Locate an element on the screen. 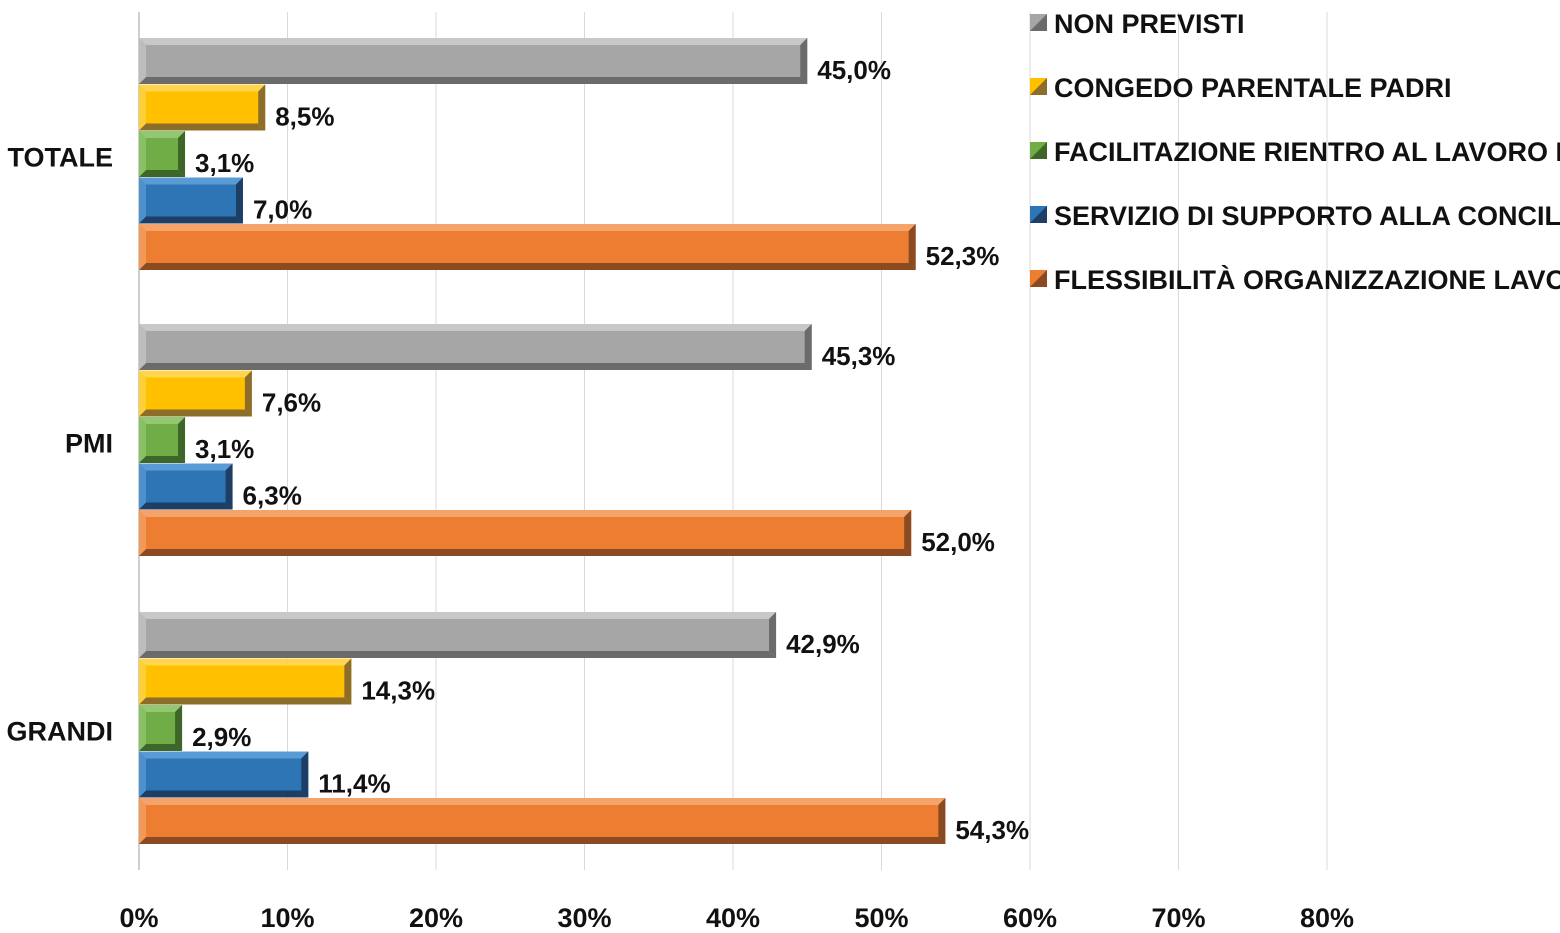 This screenshot has width=1560, height=933. bar: 2,9% is located at coordinates (195, 728).